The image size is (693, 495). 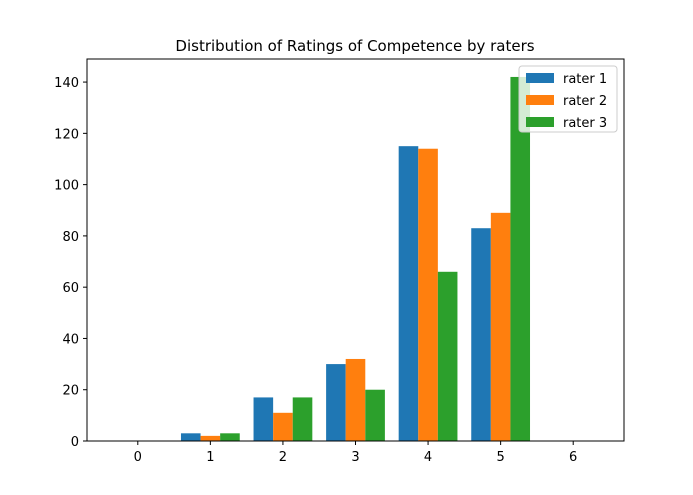 I want to click on y-tick-label: 80, so click(x=70, y=237).